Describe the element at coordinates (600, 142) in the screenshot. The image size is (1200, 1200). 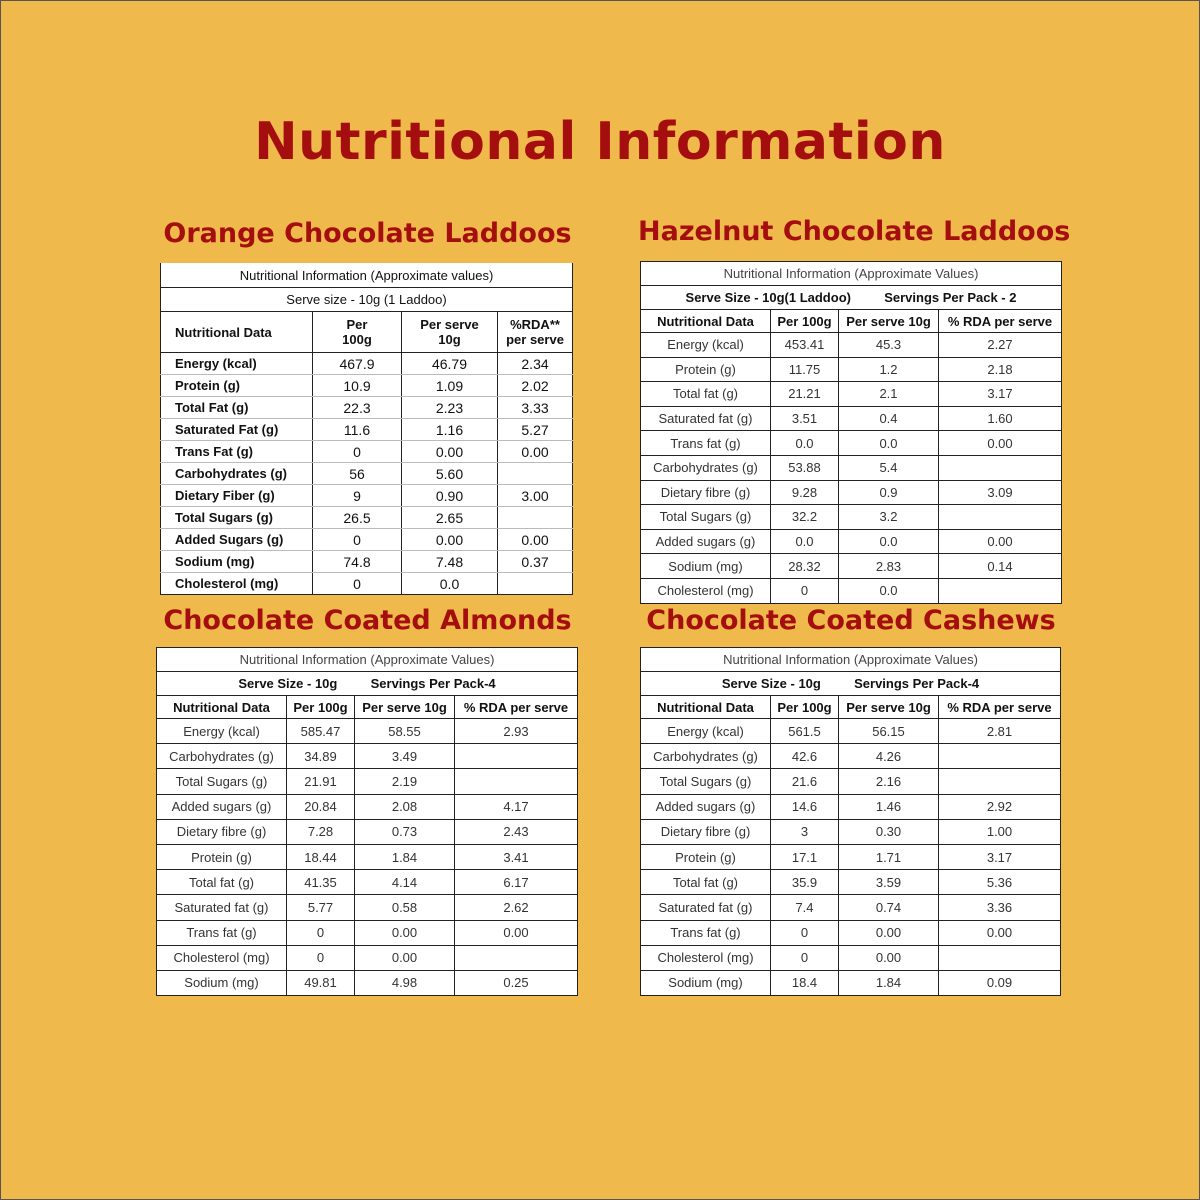
I see `page-title: Nutritional Information` at that location.